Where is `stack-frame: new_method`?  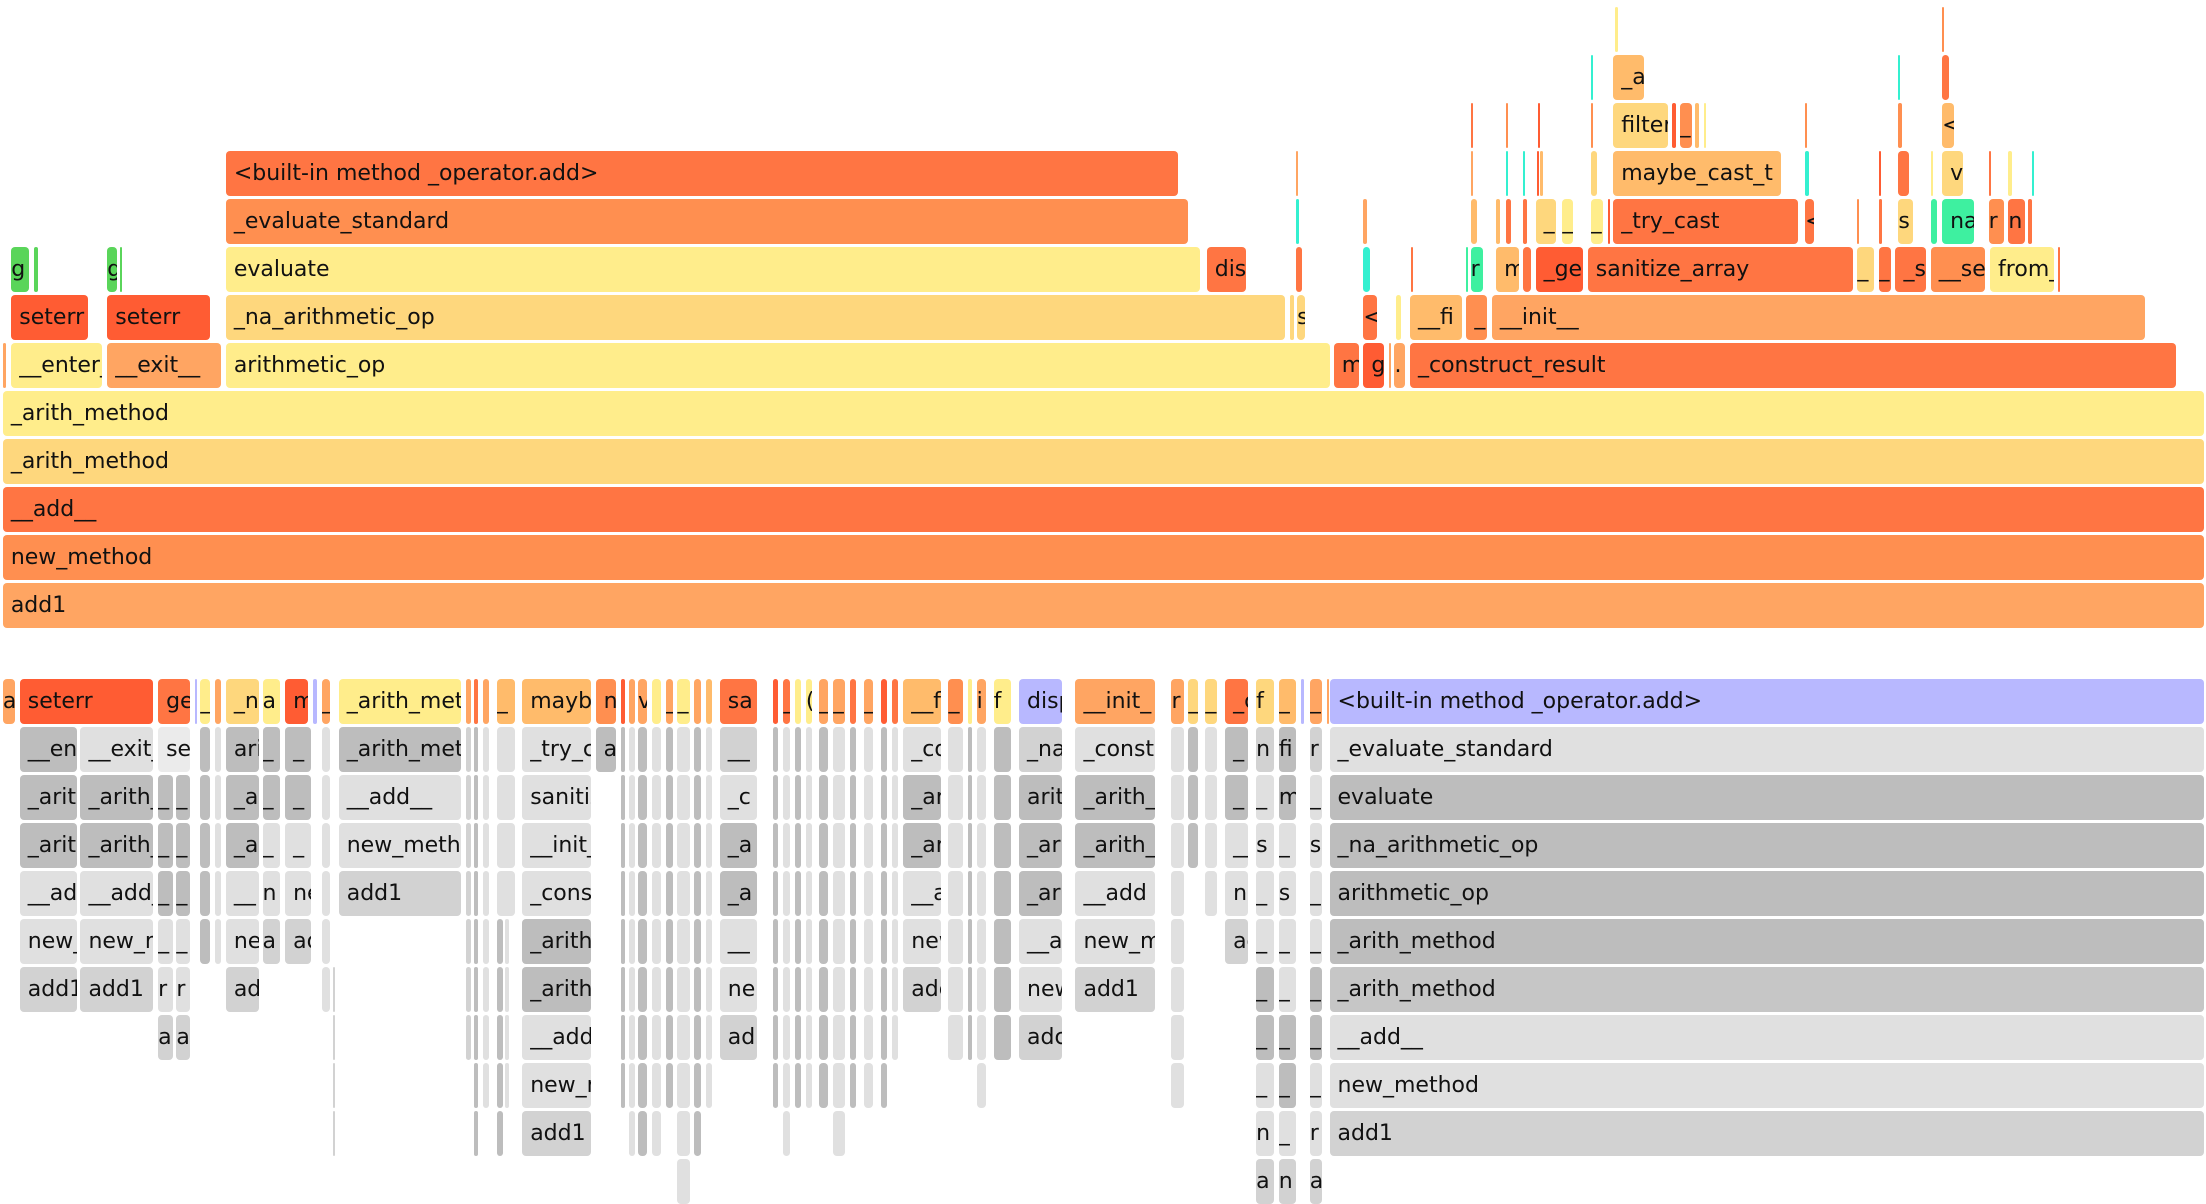
stack-frame: new_method is located at coordinates (117, 941).